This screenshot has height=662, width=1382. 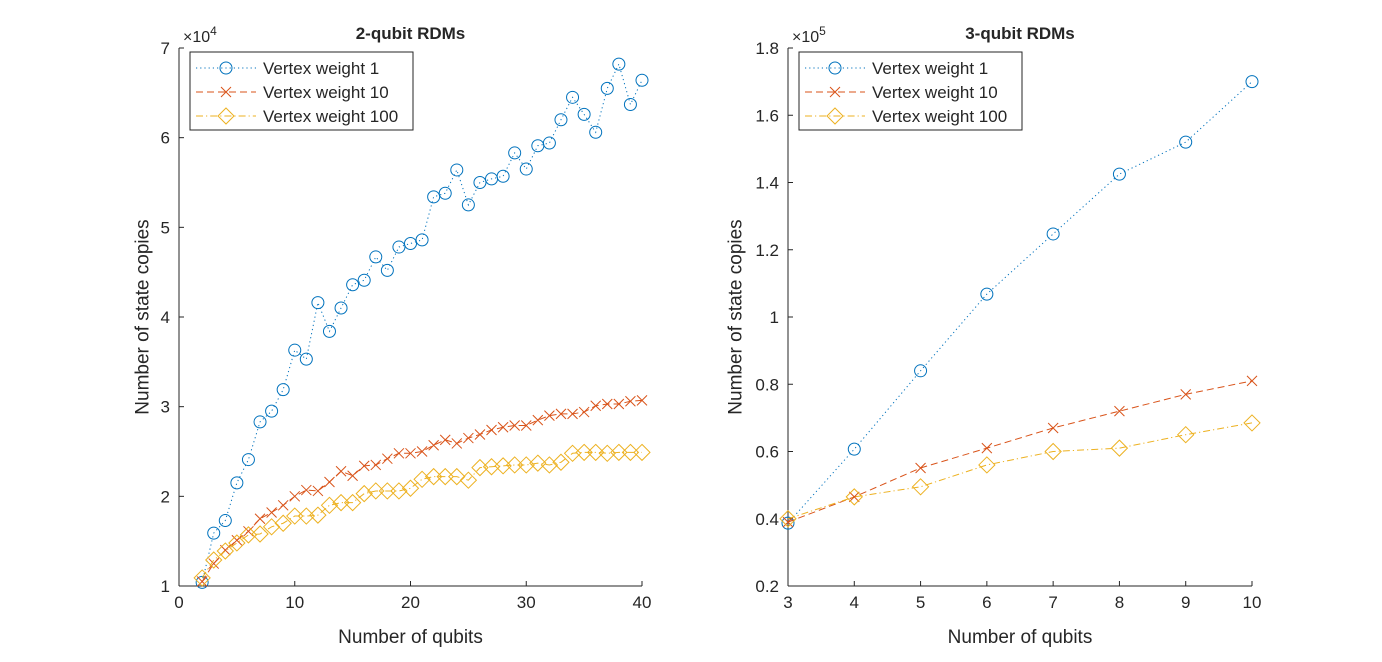 I want to click on y-tick-label: 1.6, so click(x=767, y=115).